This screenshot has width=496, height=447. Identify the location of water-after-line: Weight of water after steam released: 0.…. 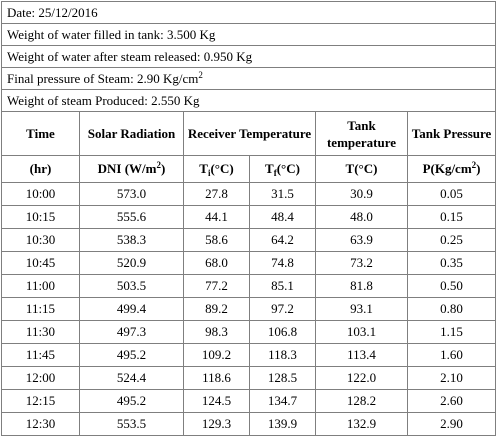
(248, 56).